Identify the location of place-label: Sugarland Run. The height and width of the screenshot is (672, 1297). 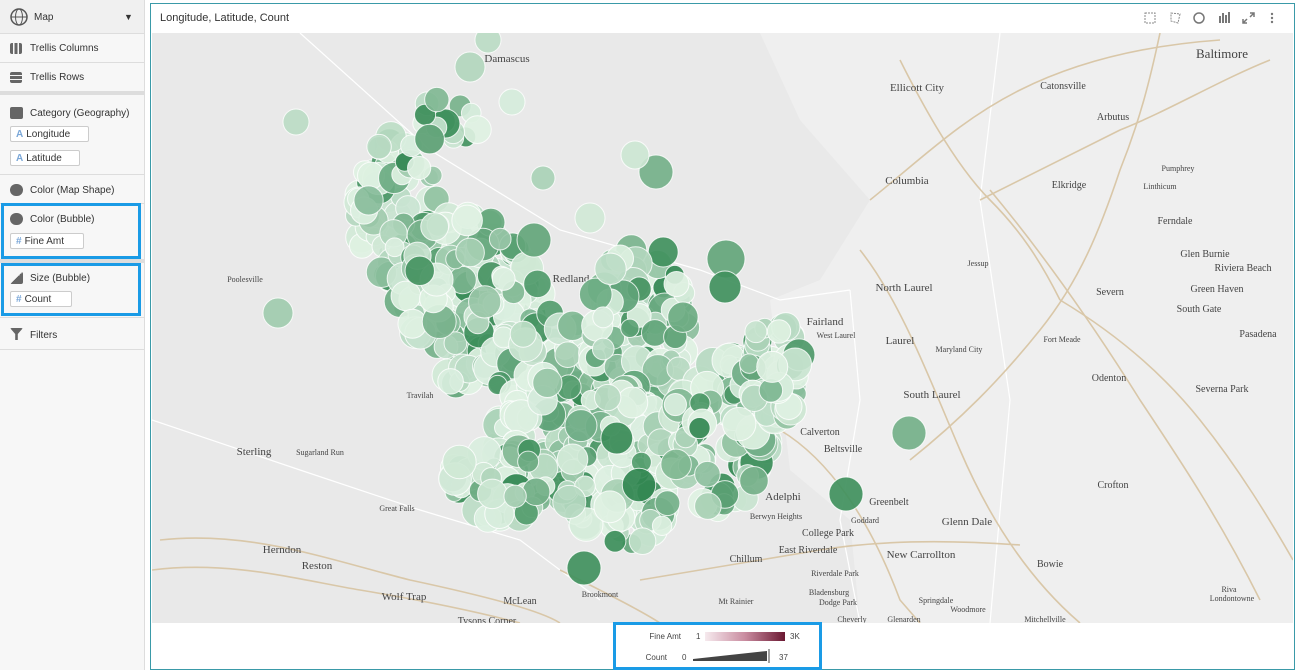
(320, 452).